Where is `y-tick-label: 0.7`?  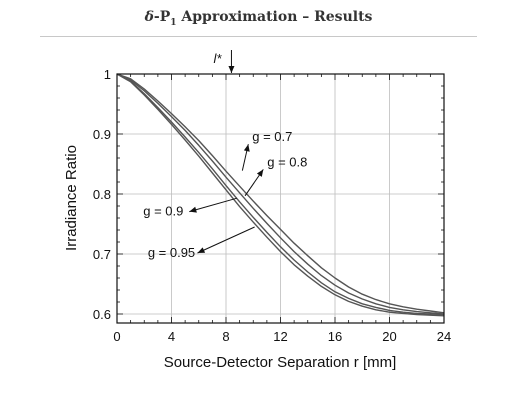 y-tick-label: 0.7 is located at coordinates (102, 254).